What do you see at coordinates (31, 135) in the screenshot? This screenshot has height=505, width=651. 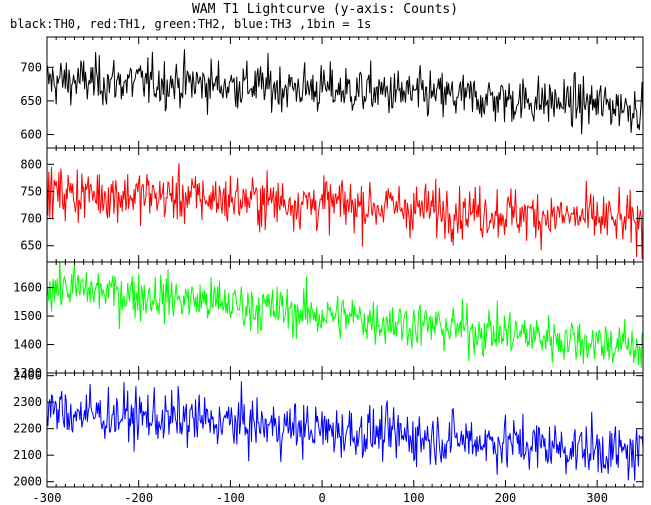 I see `y-tick-label: 600` at bounding box center [31, 135].